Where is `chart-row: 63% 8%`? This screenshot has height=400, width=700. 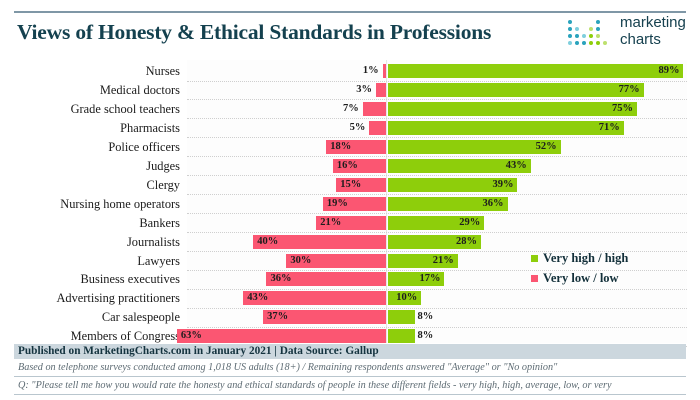
chart-row: 63% 8% is located at coordinates (431, 336).